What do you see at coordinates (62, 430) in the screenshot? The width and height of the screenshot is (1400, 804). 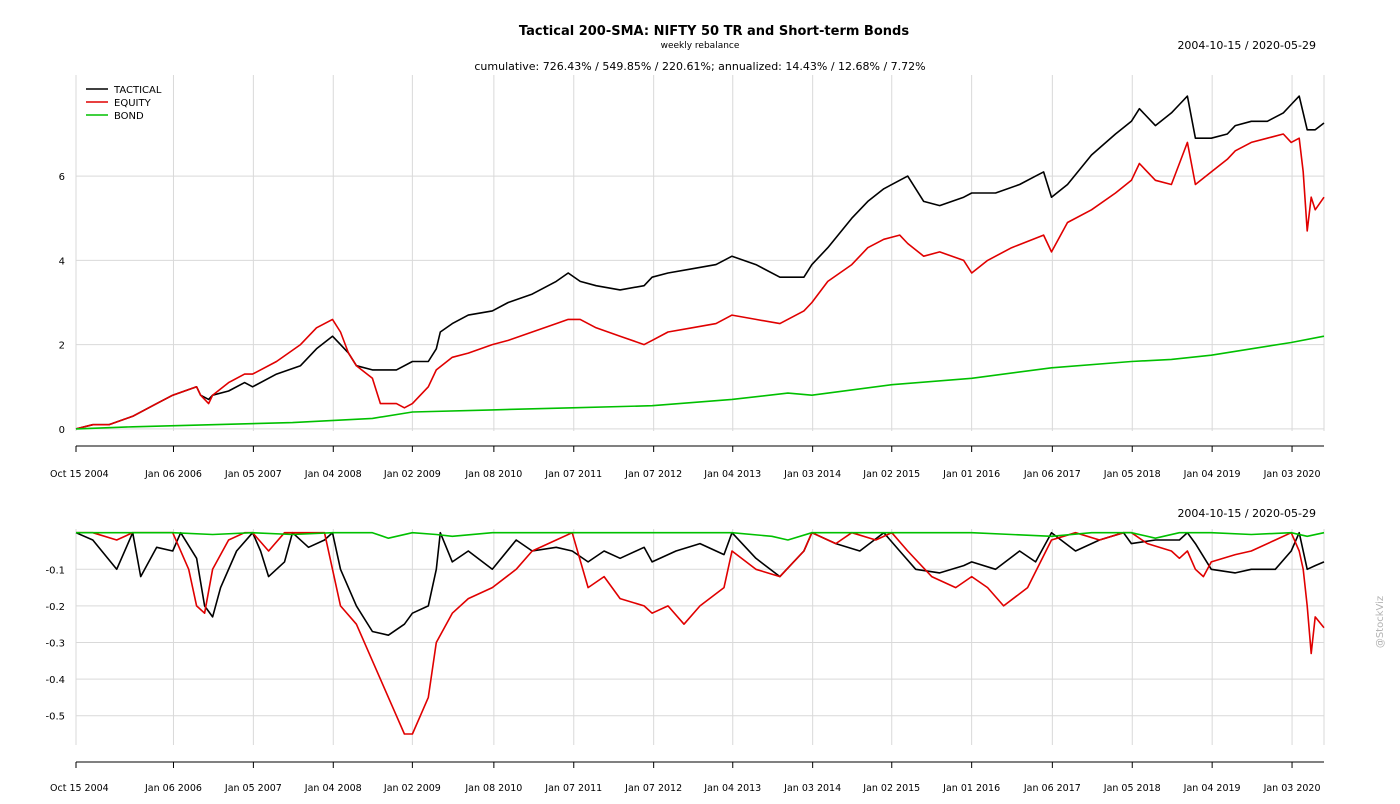 I see `cumulative-y-tick-label: 0` at bounding box center [62, 430].